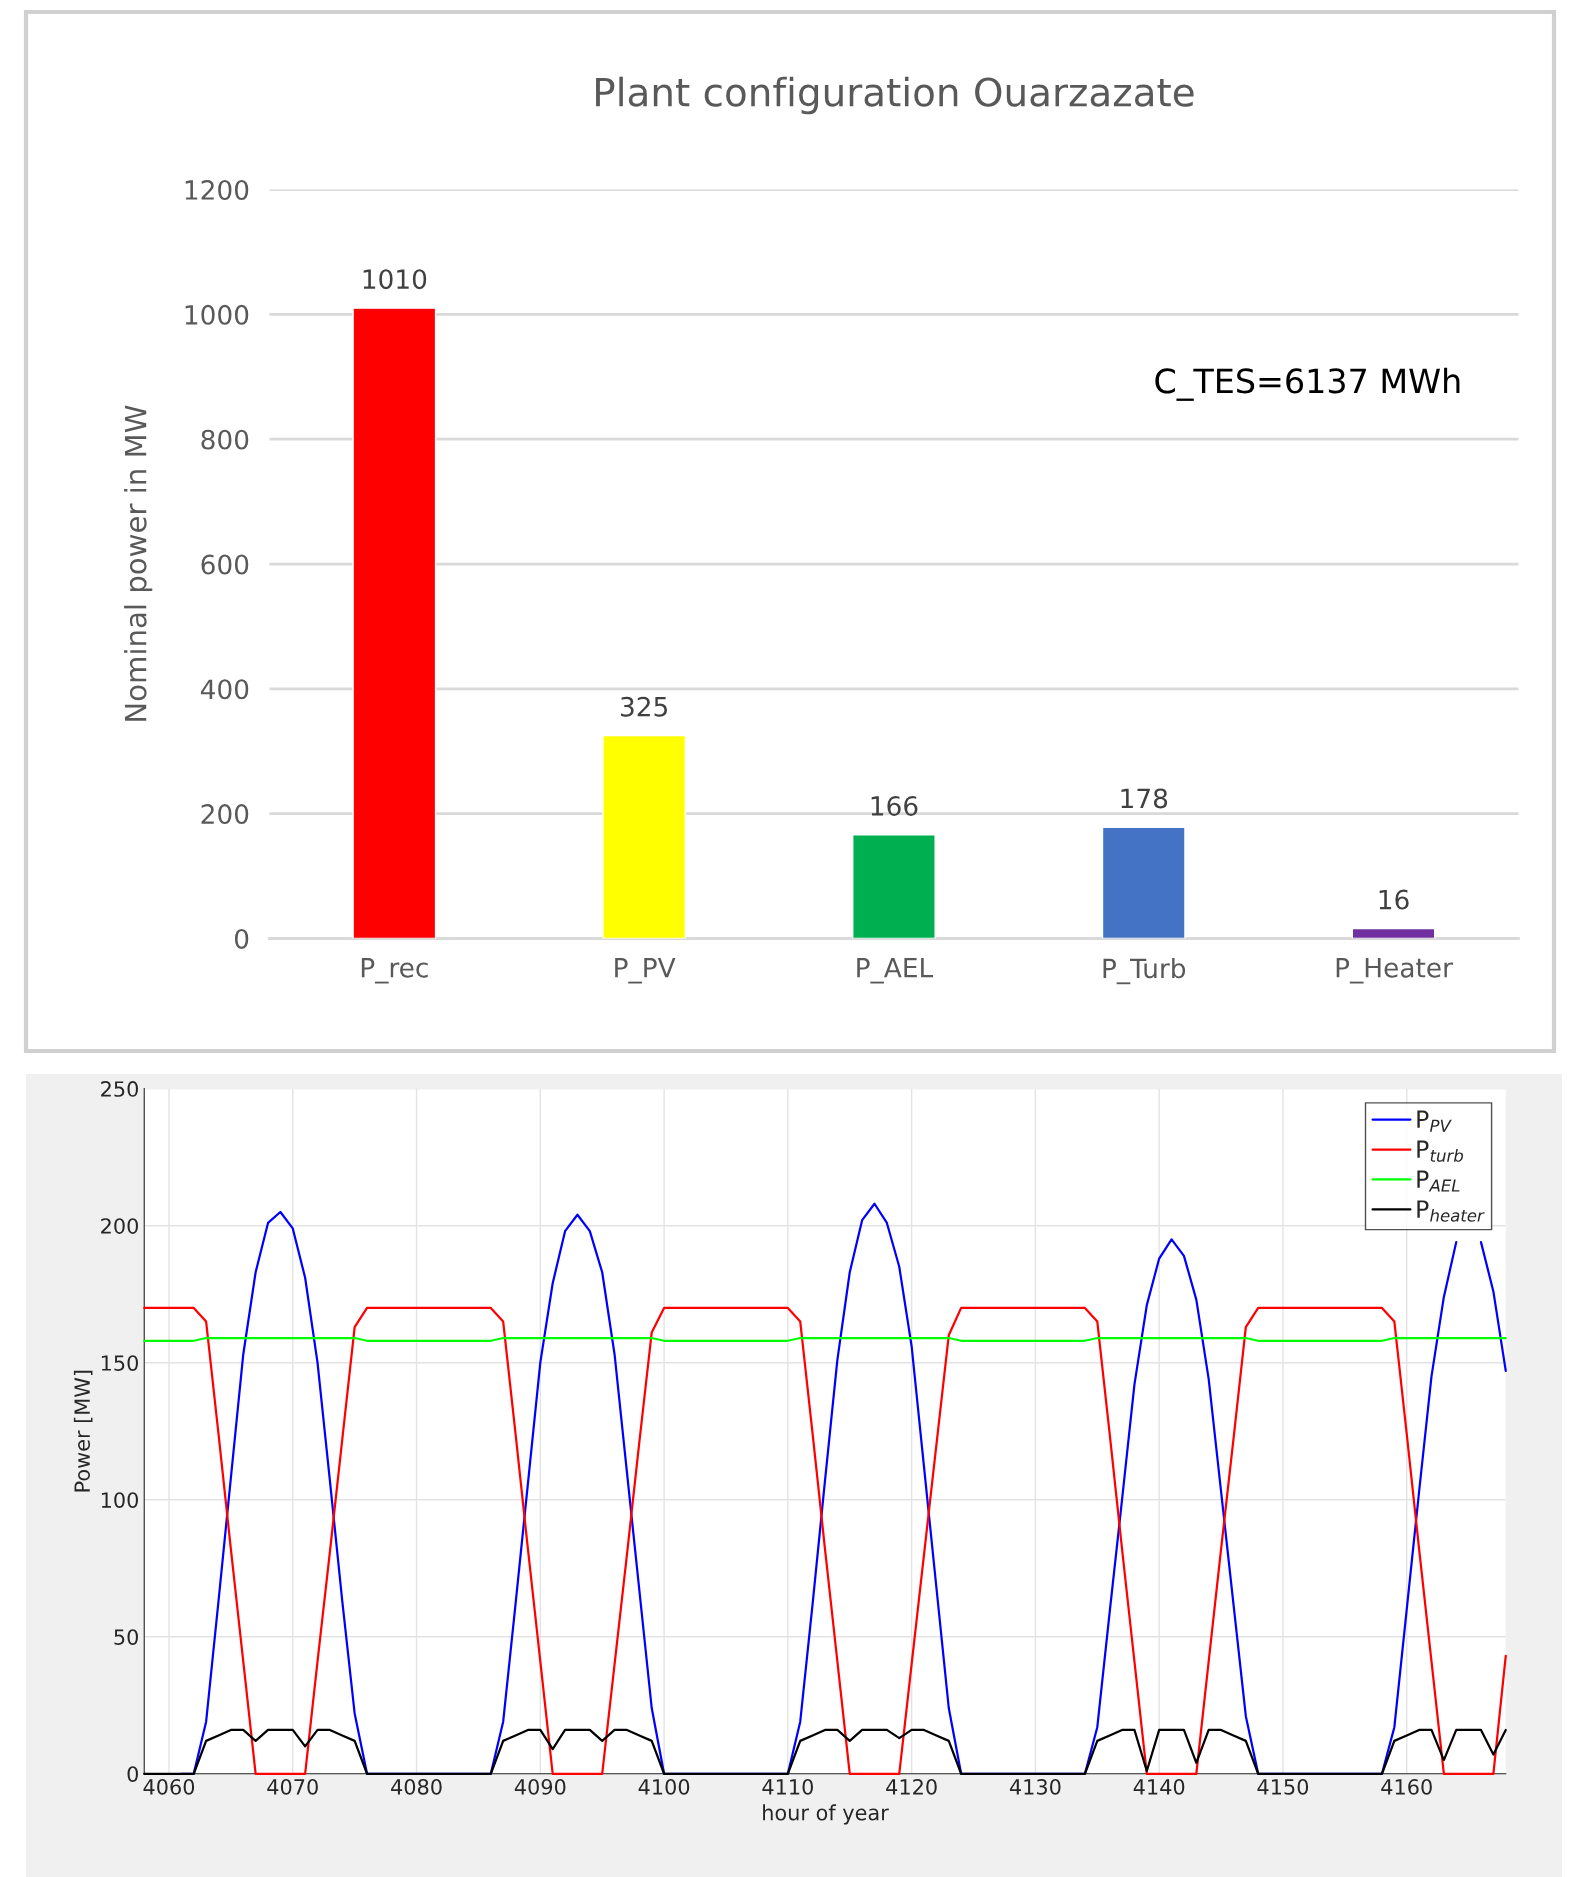 This screenshot has width=1585, height=1877. I want to click on y-tick-label: 250, so click(119, 1089).